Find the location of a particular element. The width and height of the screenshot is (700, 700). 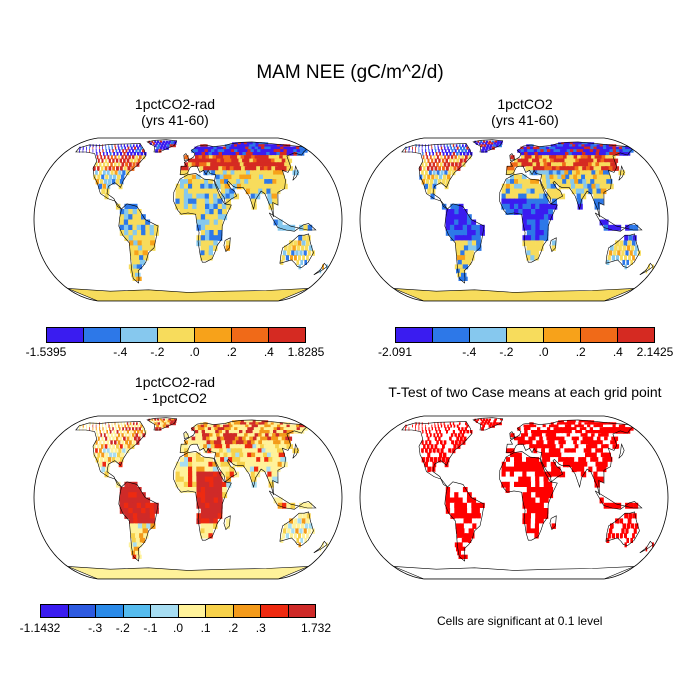

coastline-indonesia is located at coordinates (618, 500).